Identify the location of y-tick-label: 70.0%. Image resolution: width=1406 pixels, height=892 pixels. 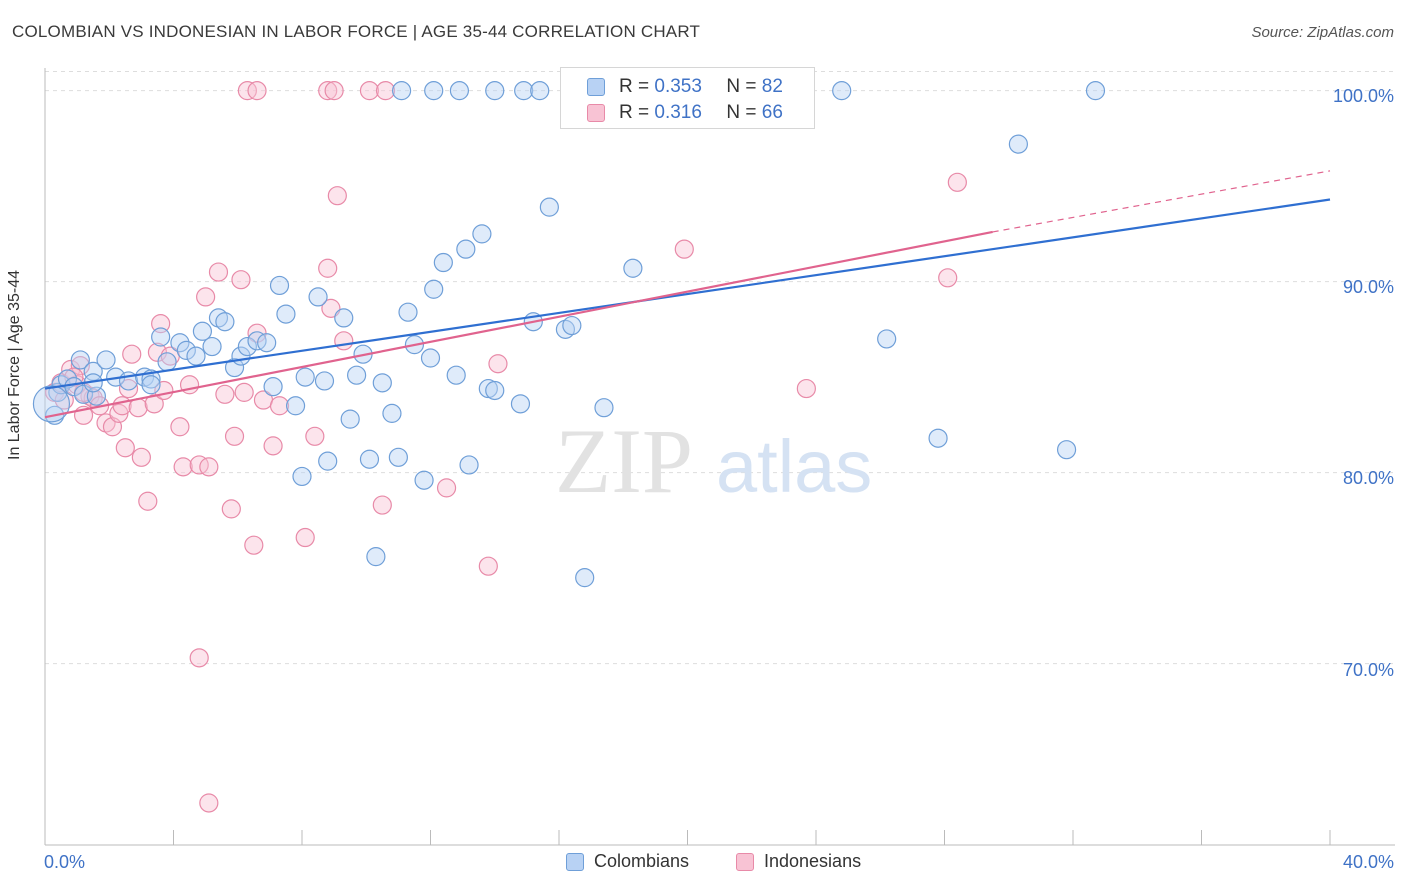
(1368, 670).